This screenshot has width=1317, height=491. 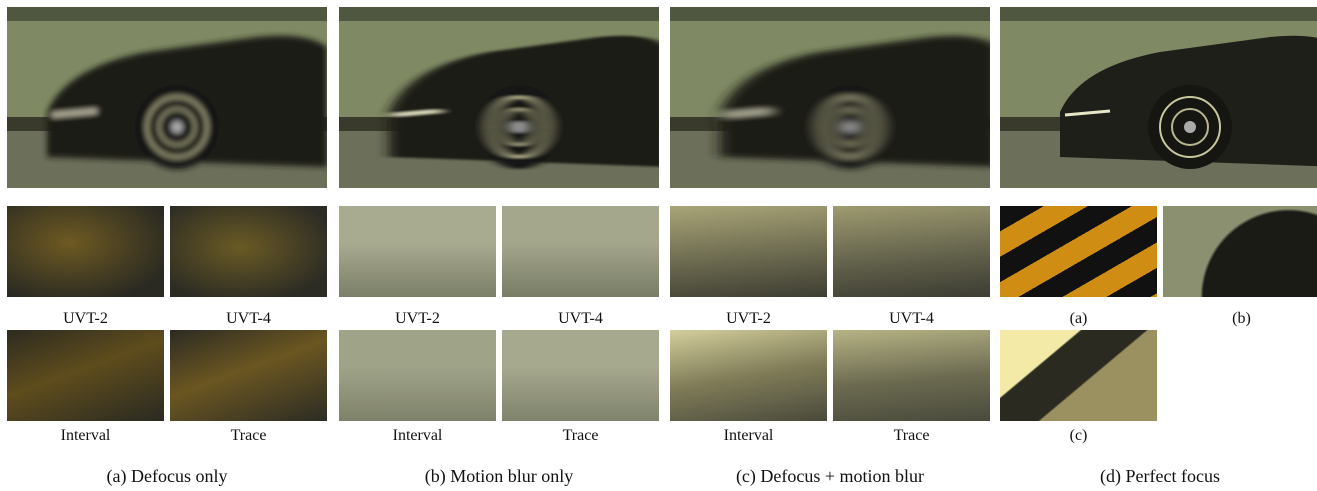 I want to click on crop-label: (b), so click(x=1241, y=318).